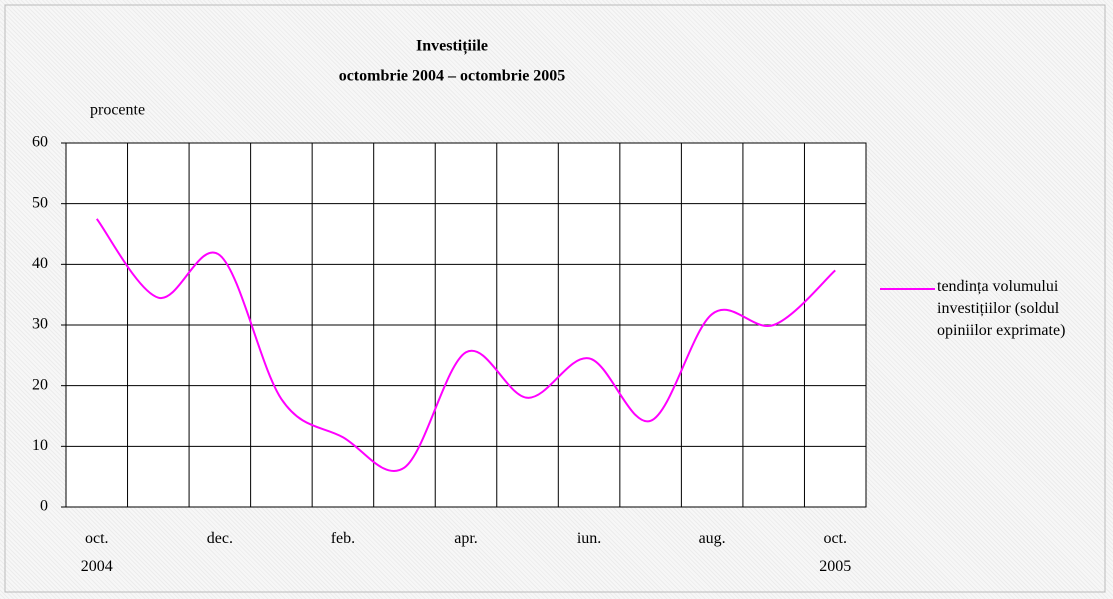 This screenshot has width=1113, height=599. I want to click on y-tick-label: 40, so click(40, 263).